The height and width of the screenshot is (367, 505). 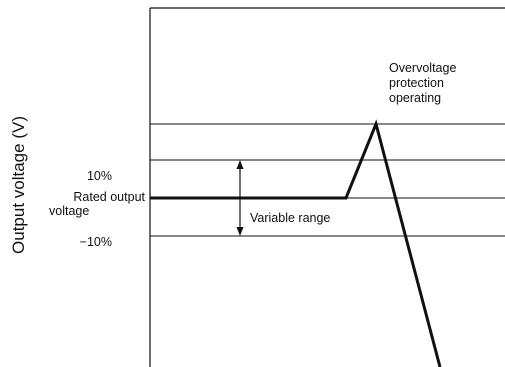 What do you see at coordinates (69, 211) in the screenshot?
I see `rated-output-label-line2: voltage` at bounding box center [69, 211].